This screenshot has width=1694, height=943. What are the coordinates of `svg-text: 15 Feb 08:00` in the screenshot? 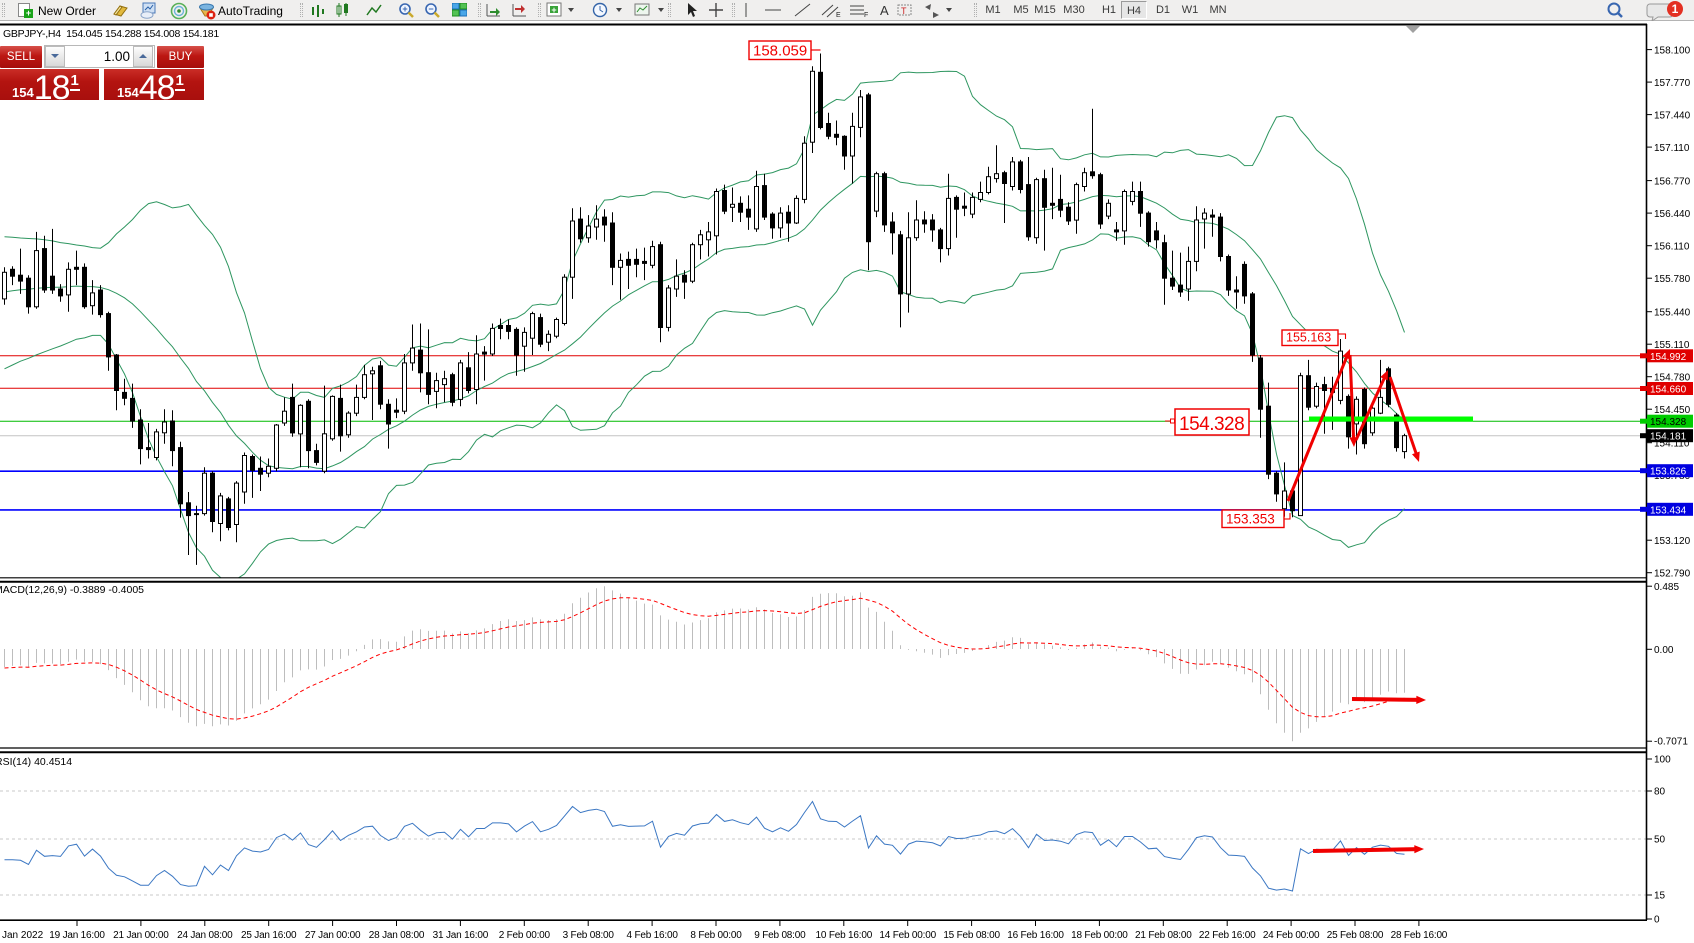 It's located at (971, 935).